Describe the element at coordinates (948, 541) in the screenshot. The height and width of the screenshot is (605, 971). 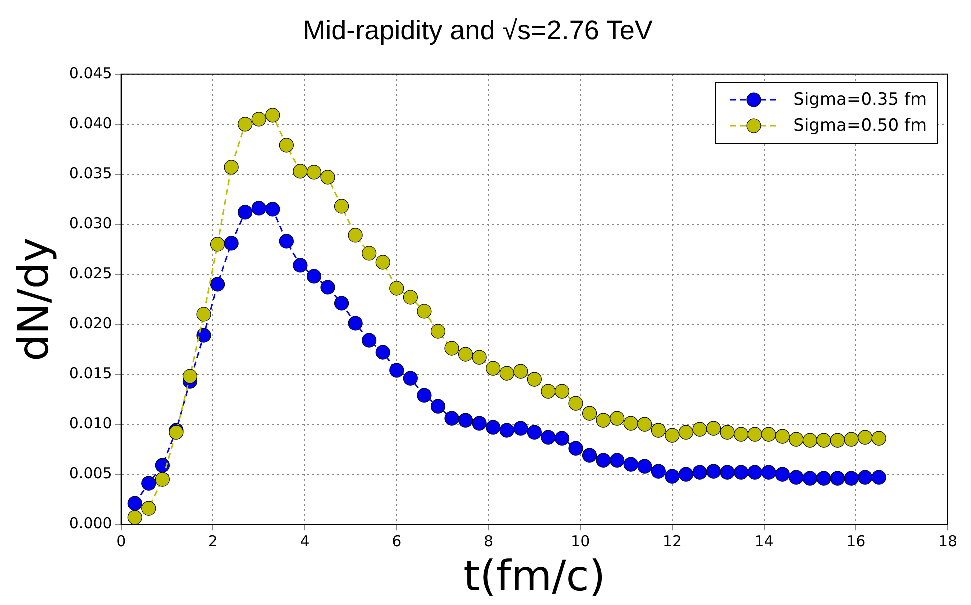
I see `x-tick-label: 18` at that location.